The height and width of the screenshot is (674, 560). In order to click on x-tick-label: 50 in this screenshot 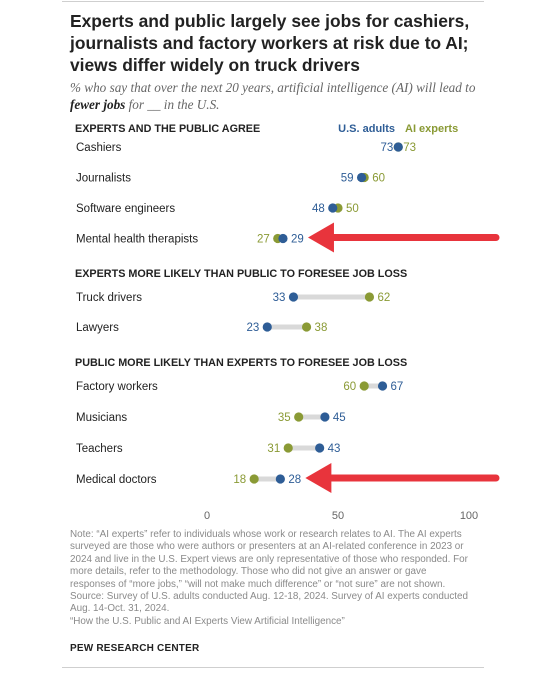, I will do `click(338, 516)`.